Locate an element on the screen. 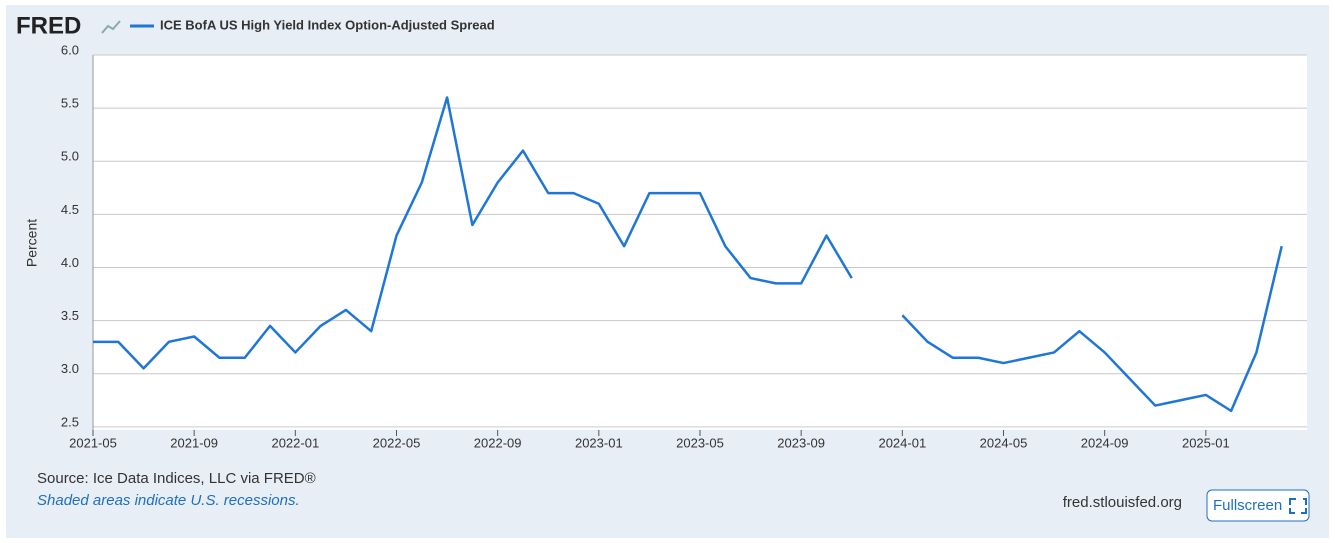 This screenshot has height=543, width=1335. x-tick-label: 2025-01 is located at coordinates (1206, 442).